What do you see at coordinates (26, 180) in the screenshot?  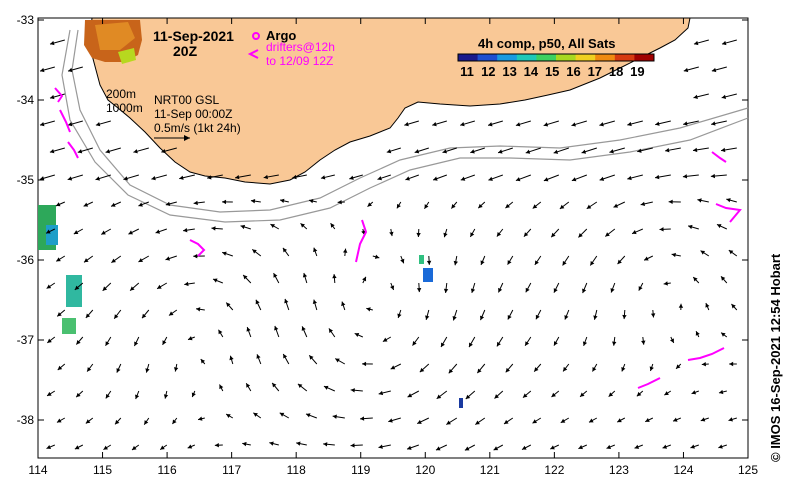 I see `y-tick-label: -35` at bounding box center [26, 180].